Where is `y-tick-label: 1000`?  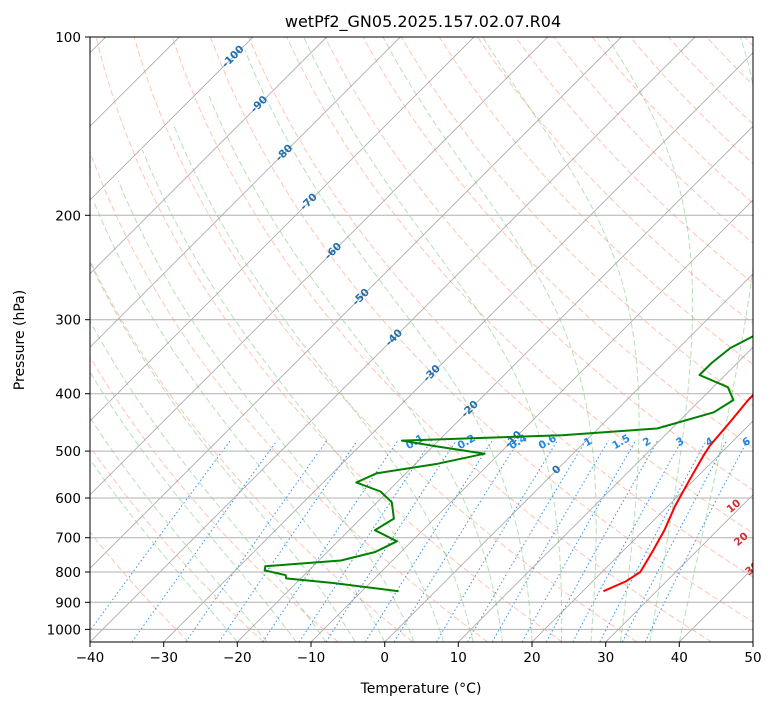
y-tick-label: 1000 is located at coordinates (64, 630).